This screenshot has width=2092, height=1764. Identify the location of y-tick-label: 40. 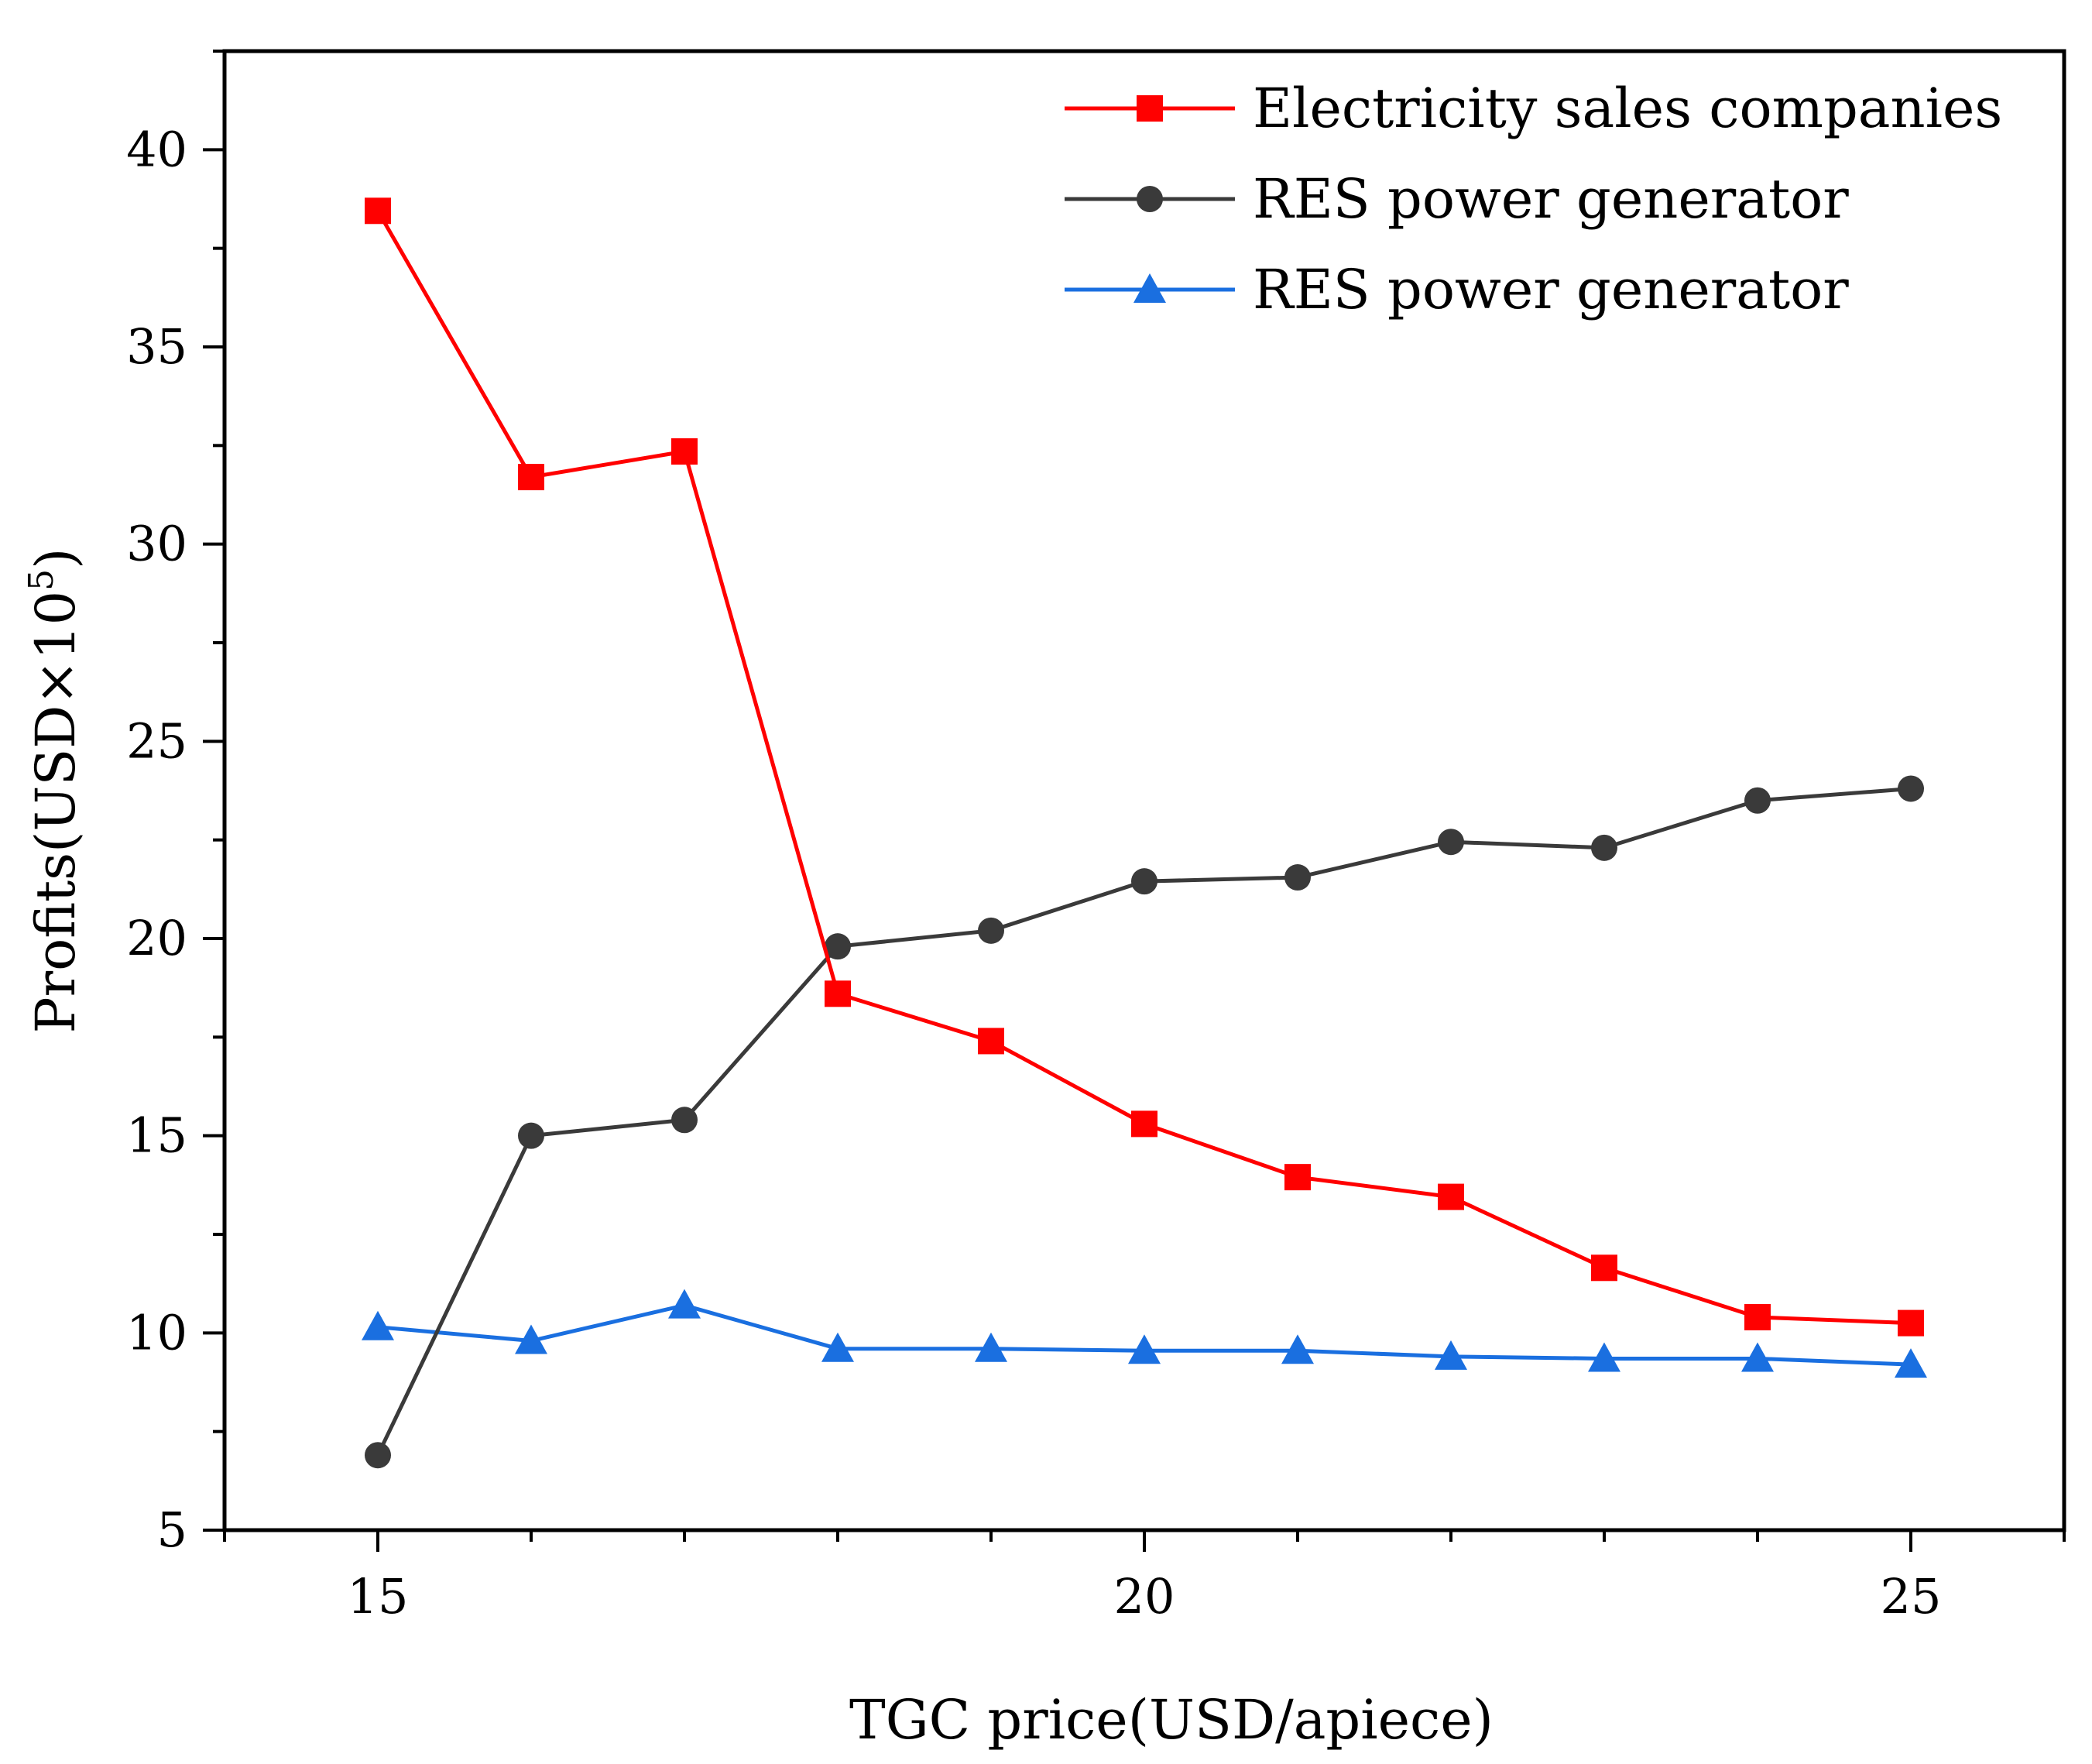
(157, 149).